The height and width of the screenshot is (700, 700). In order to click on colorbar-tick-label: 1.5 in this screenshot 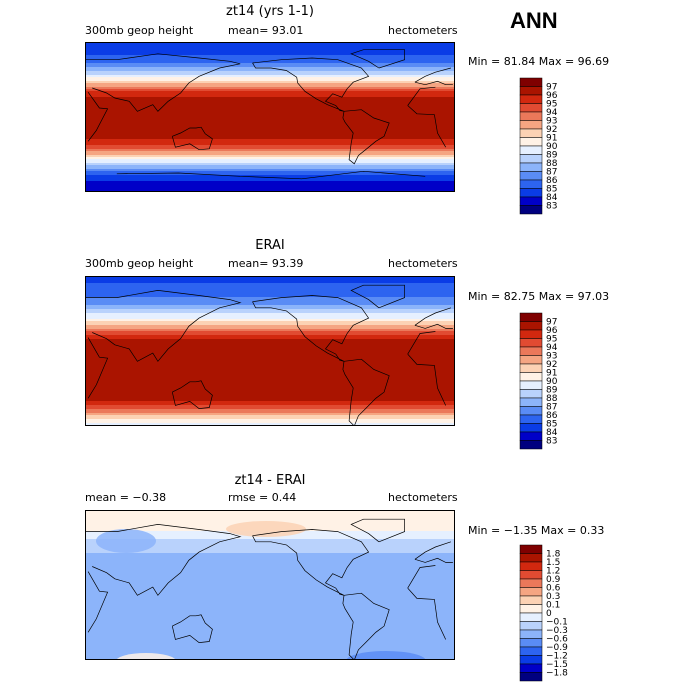, I will do `click(553, 563)`.